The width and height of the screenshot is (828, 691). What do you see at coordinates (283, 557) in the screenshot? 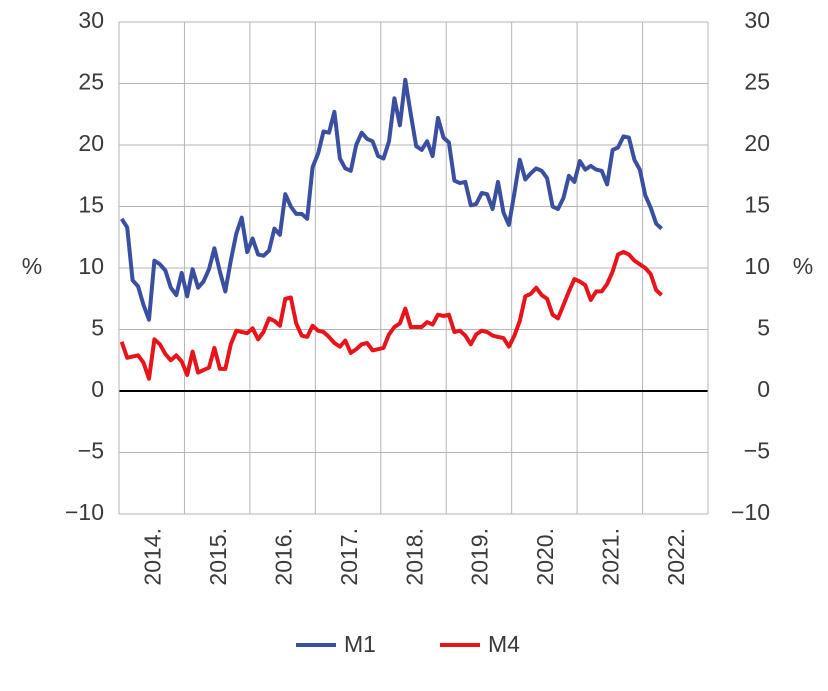
I see `x-tick-label: 2016.` at bounding box center [283, 557].